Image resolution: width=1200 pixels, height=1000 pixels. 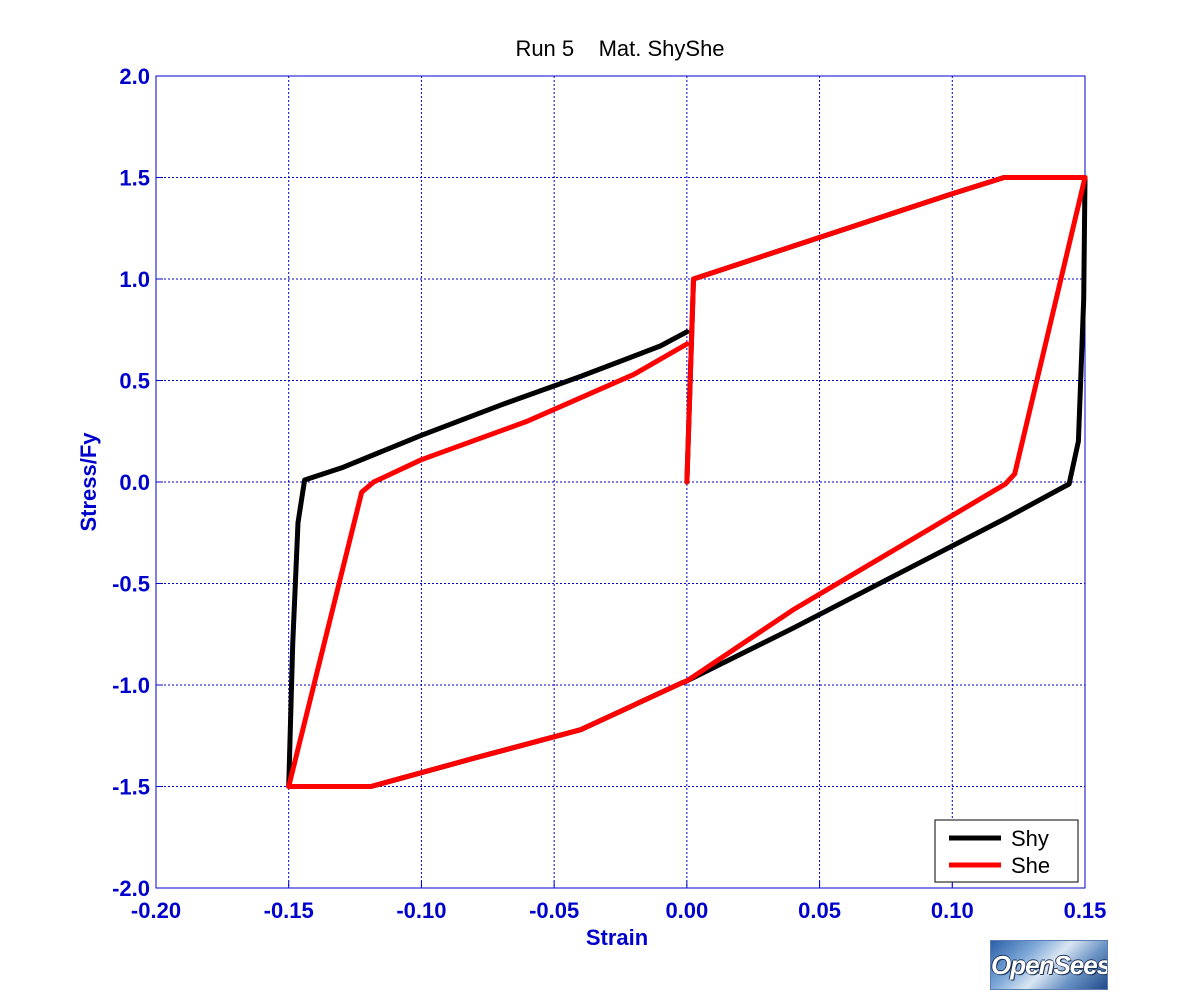 I want to click on opensees-logo: OpenSees, so click(x=1049, y=965).